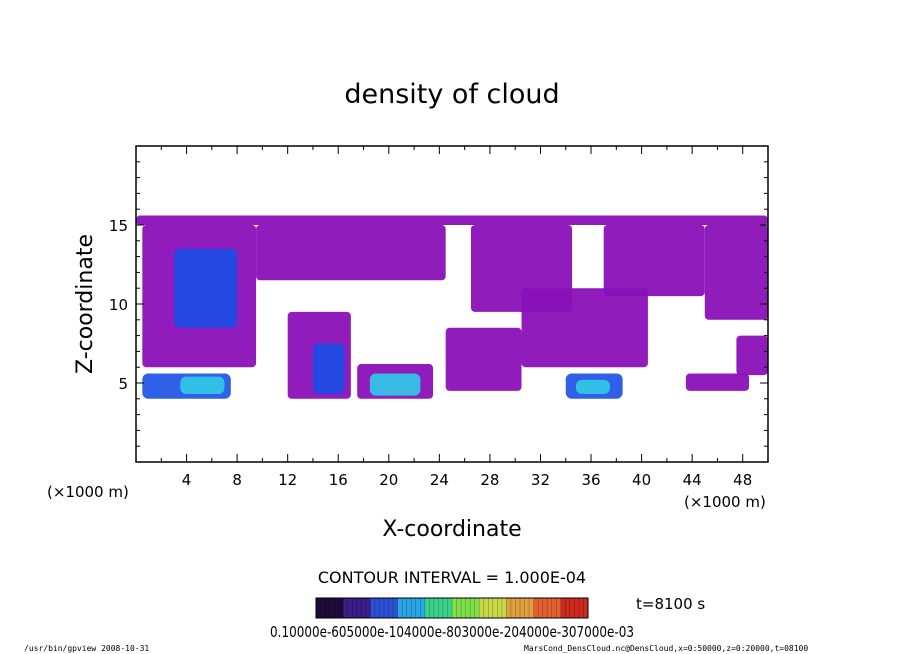 The width and height of the screenshot is (904, 654). I want to click on y-tick-label: 5, so click(123, 384).